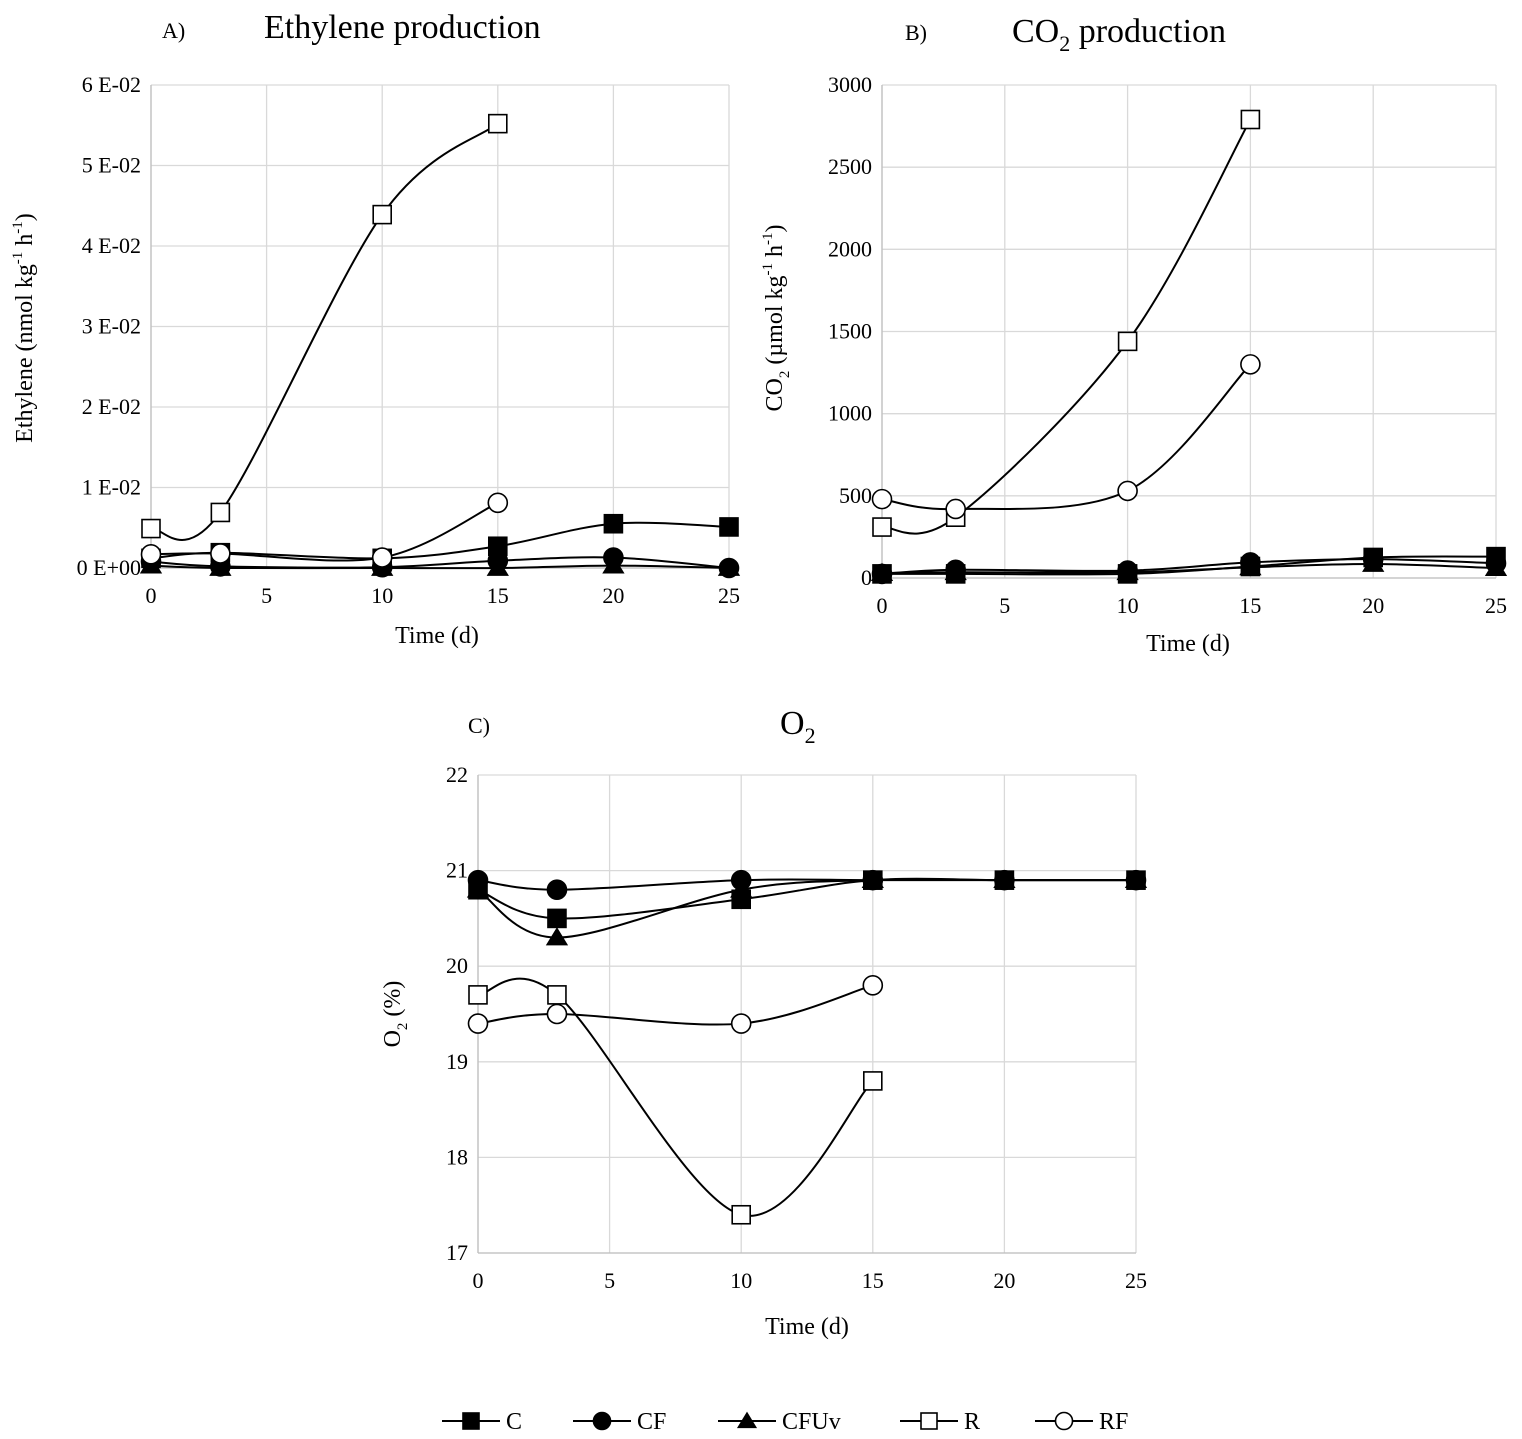 This screenshot has height=1439, width=1522. What do you see at coordinates (111, 326) in the screenshot?
I see `y-tick-label: 3 E-02` at bounding box center [111, 326].